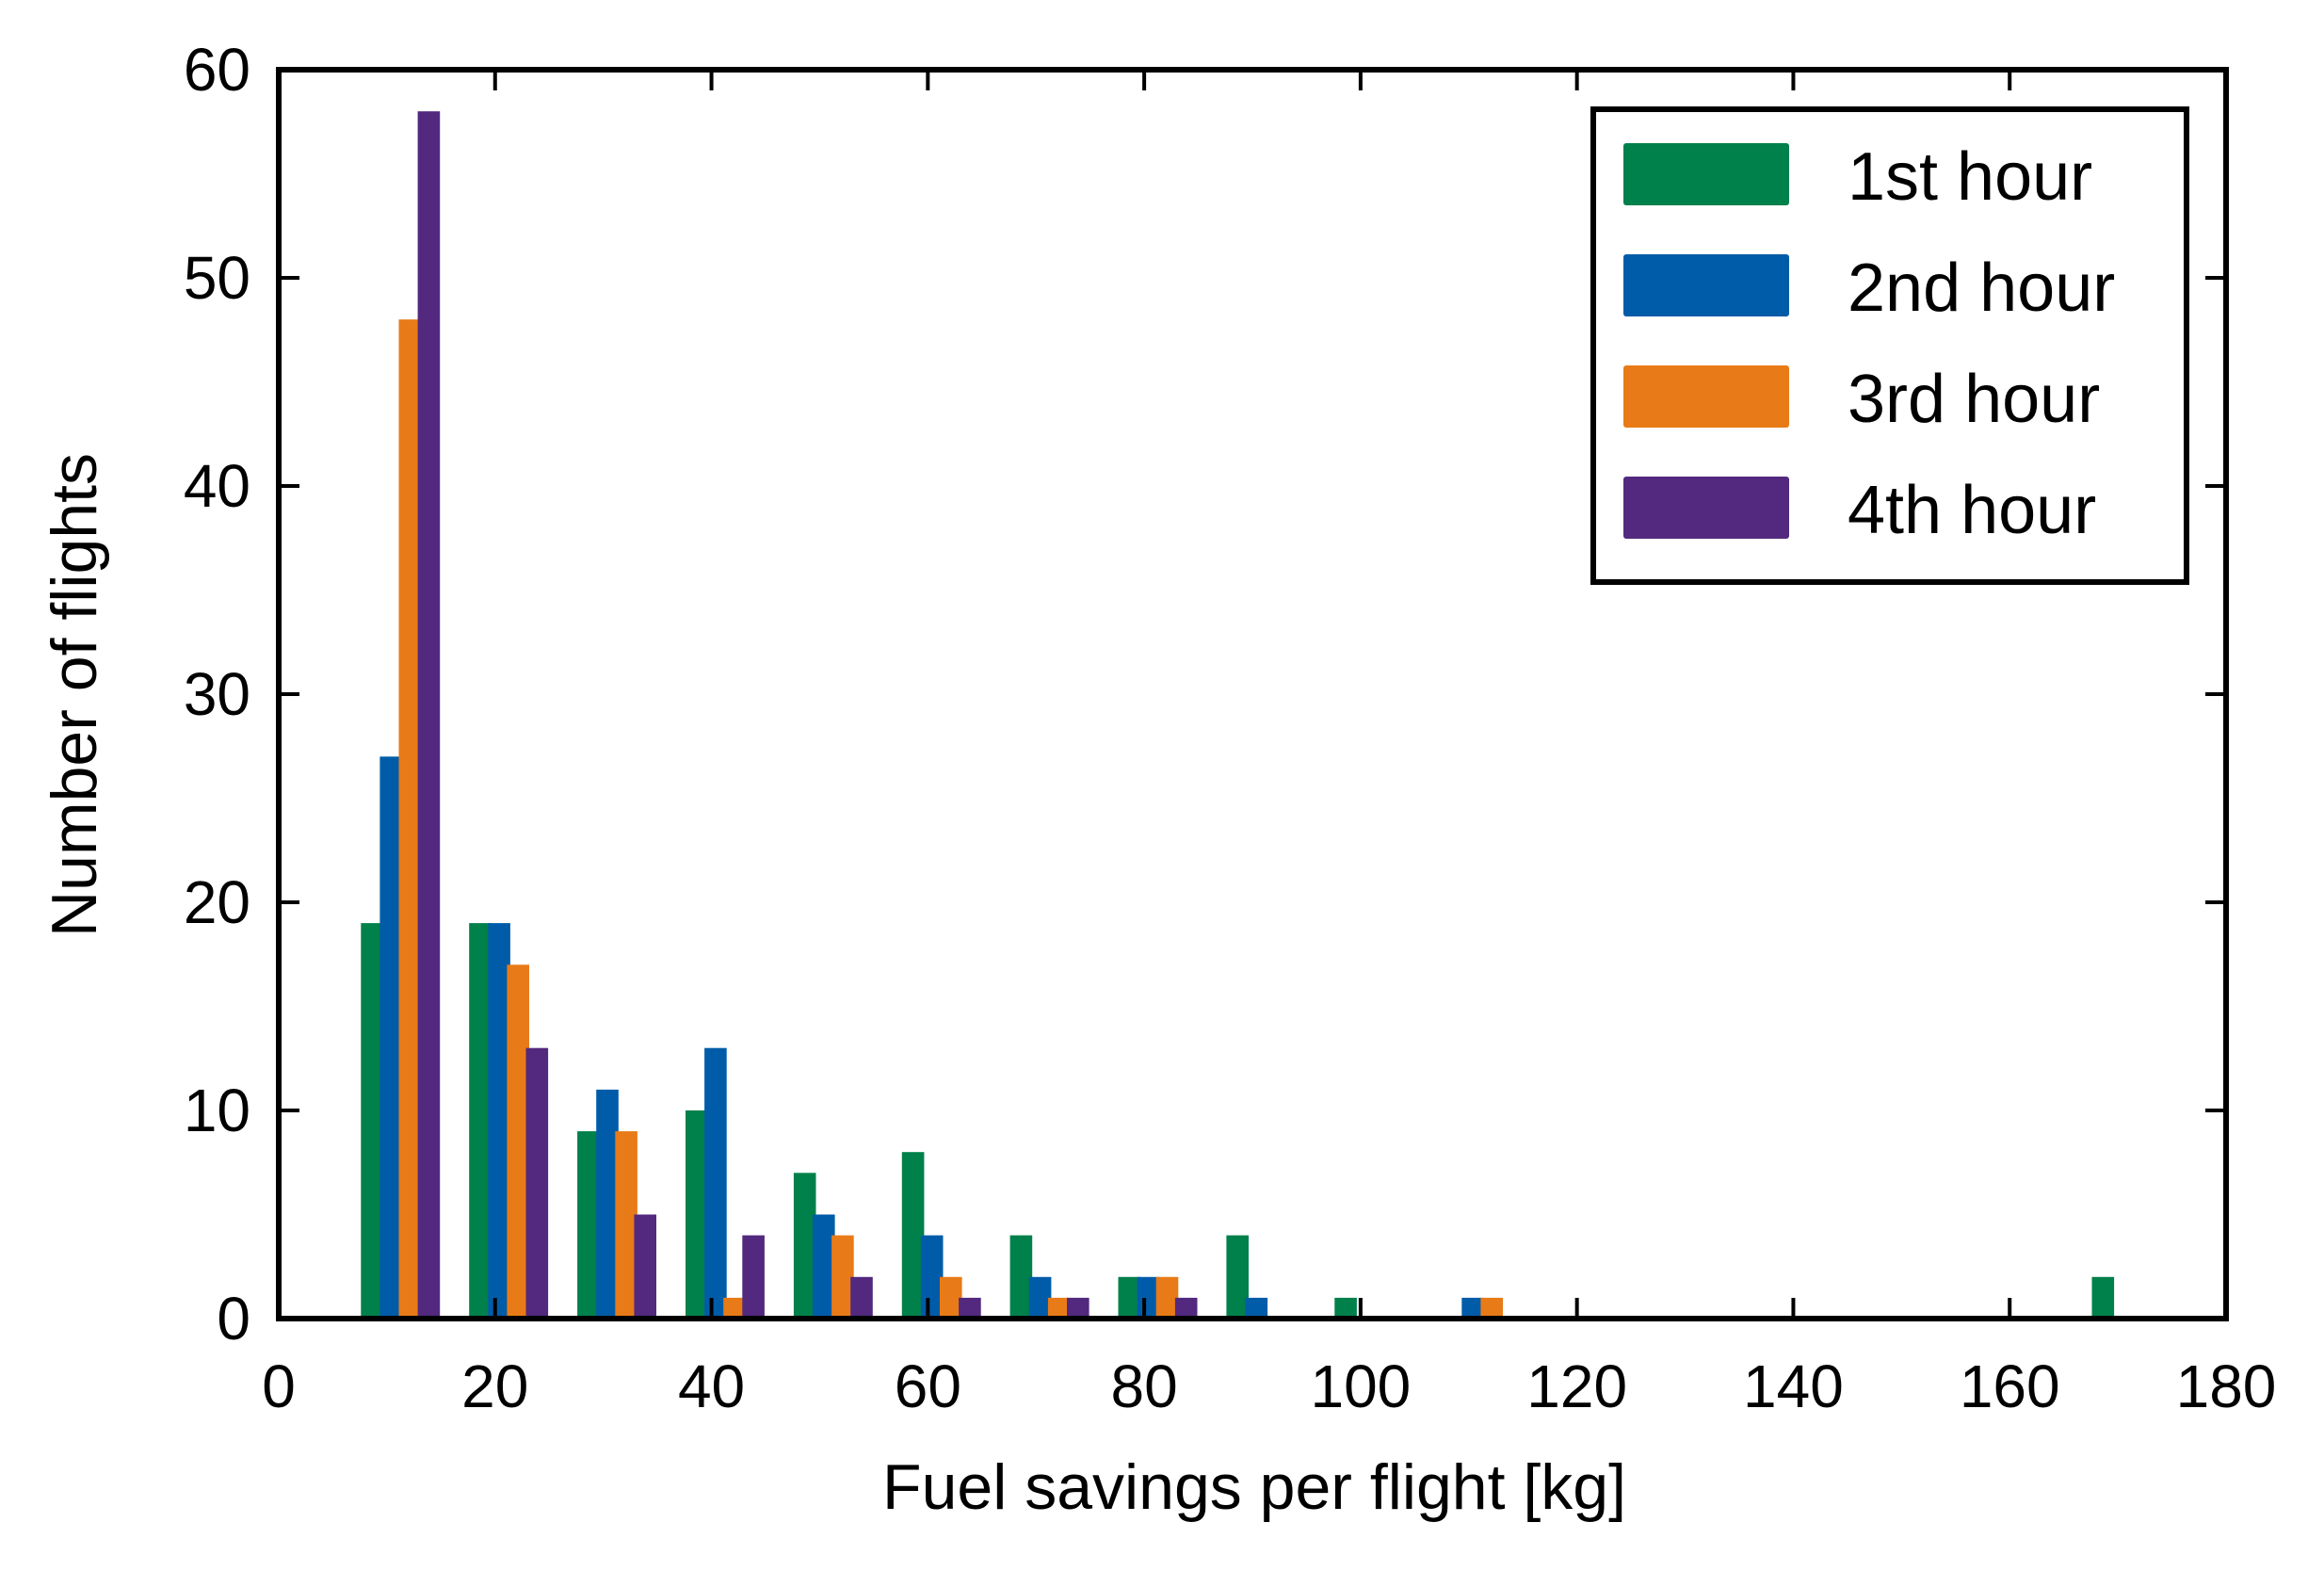 The image size is (2324, 1571). What do you see at coordinates (1981, 288) in the screenshot?
I see `legend-label-2nd-hour: 2nd hour` at bounding box center [1981, 288].